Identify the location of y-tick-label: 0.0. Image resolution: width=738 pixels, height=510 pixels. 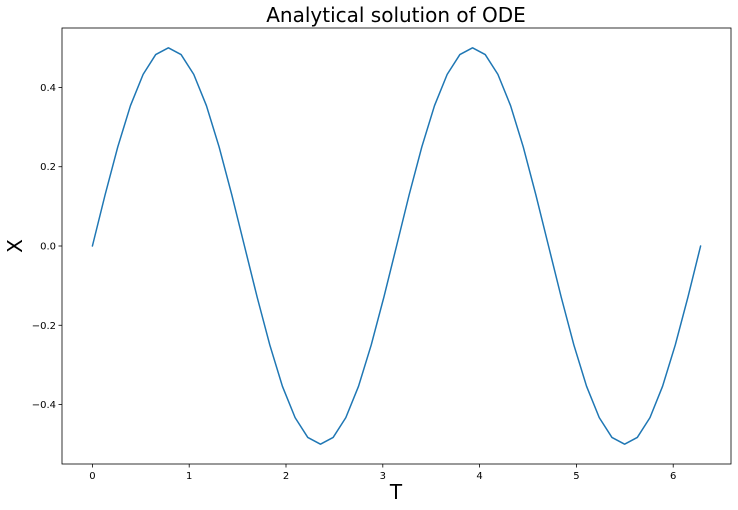
(48, 247).